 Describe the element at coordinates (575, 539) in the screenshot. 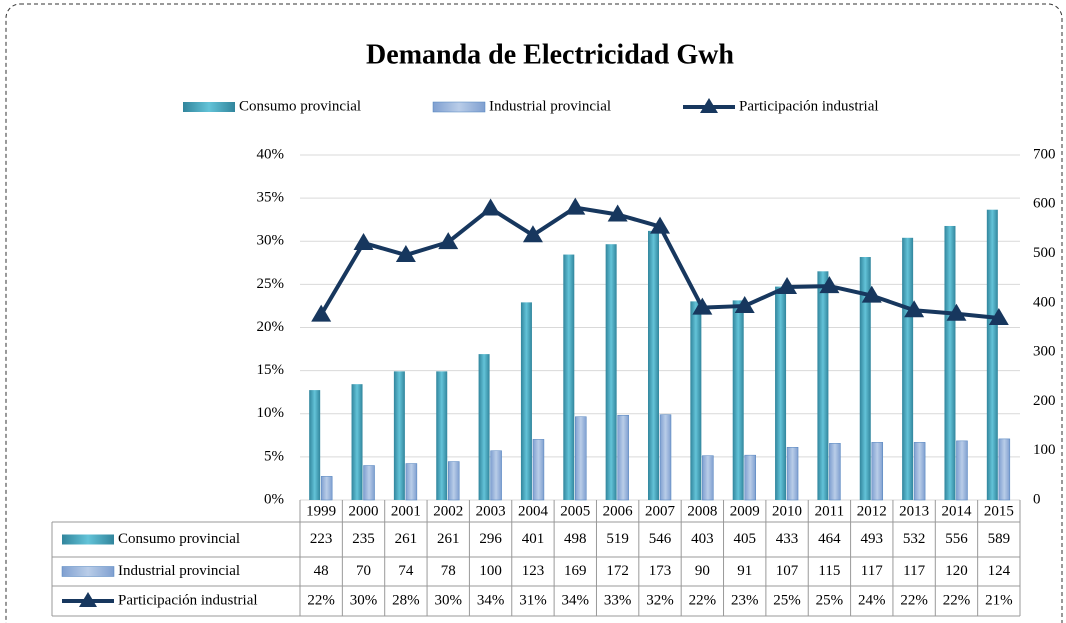

I see `table-cell: 498` at that location.